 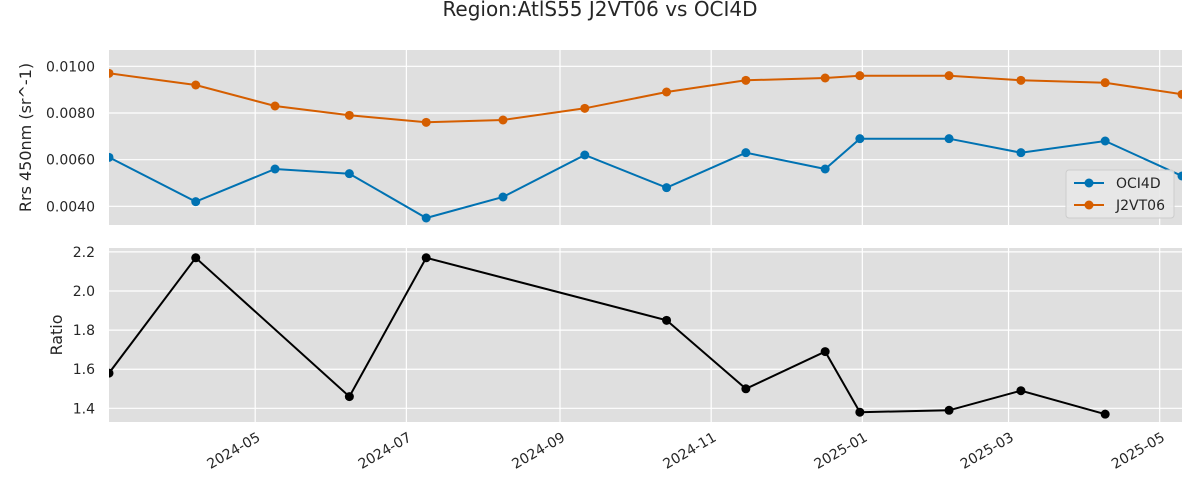 I want to click on x-tick-label: 2025-01, so click(x=841, y=451).